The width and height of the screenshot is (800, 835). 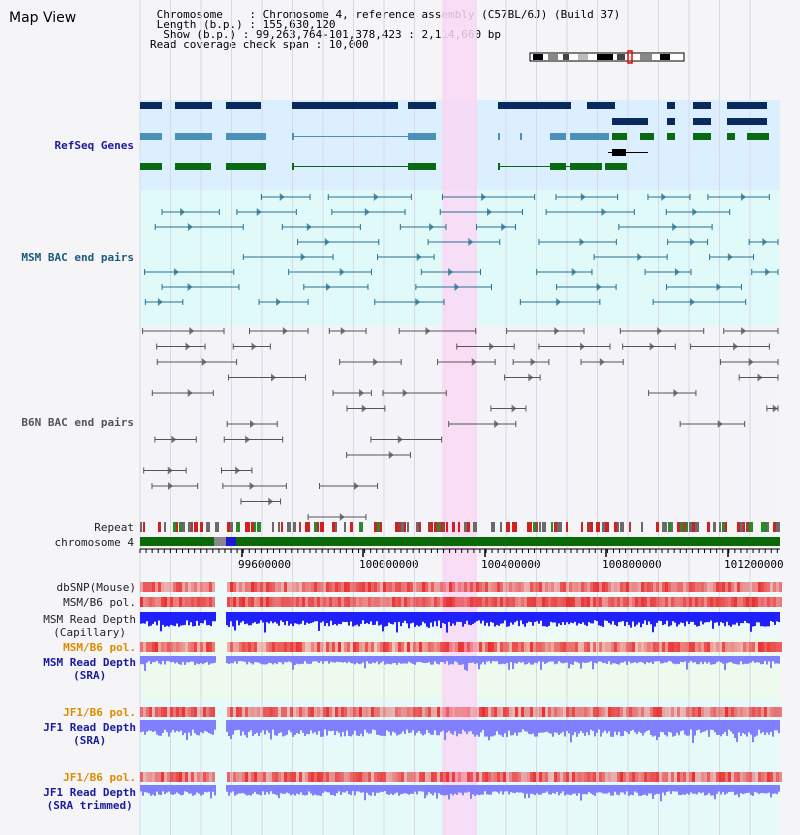 What do you see at coordinates (77, 422) in the screenshot?
I see `b6n-bac-track-label: B6N BAC end pairs` at bounding box center [77, 422].